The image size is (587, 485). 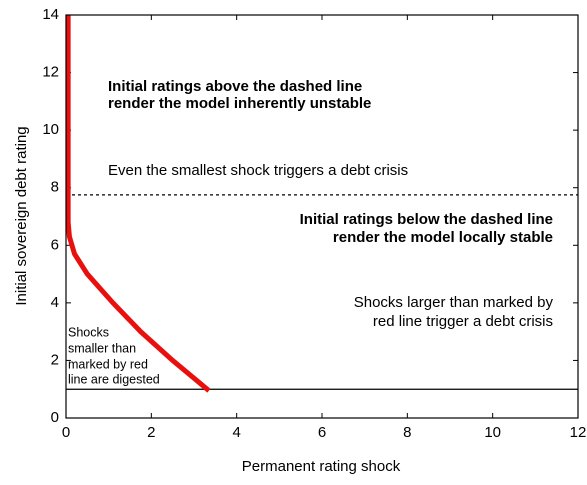 What do you see at coordinates (321, 466) in the screenshot?
I see `x-axis-label: Permanent rating shock` at bounding box center [321, 466].